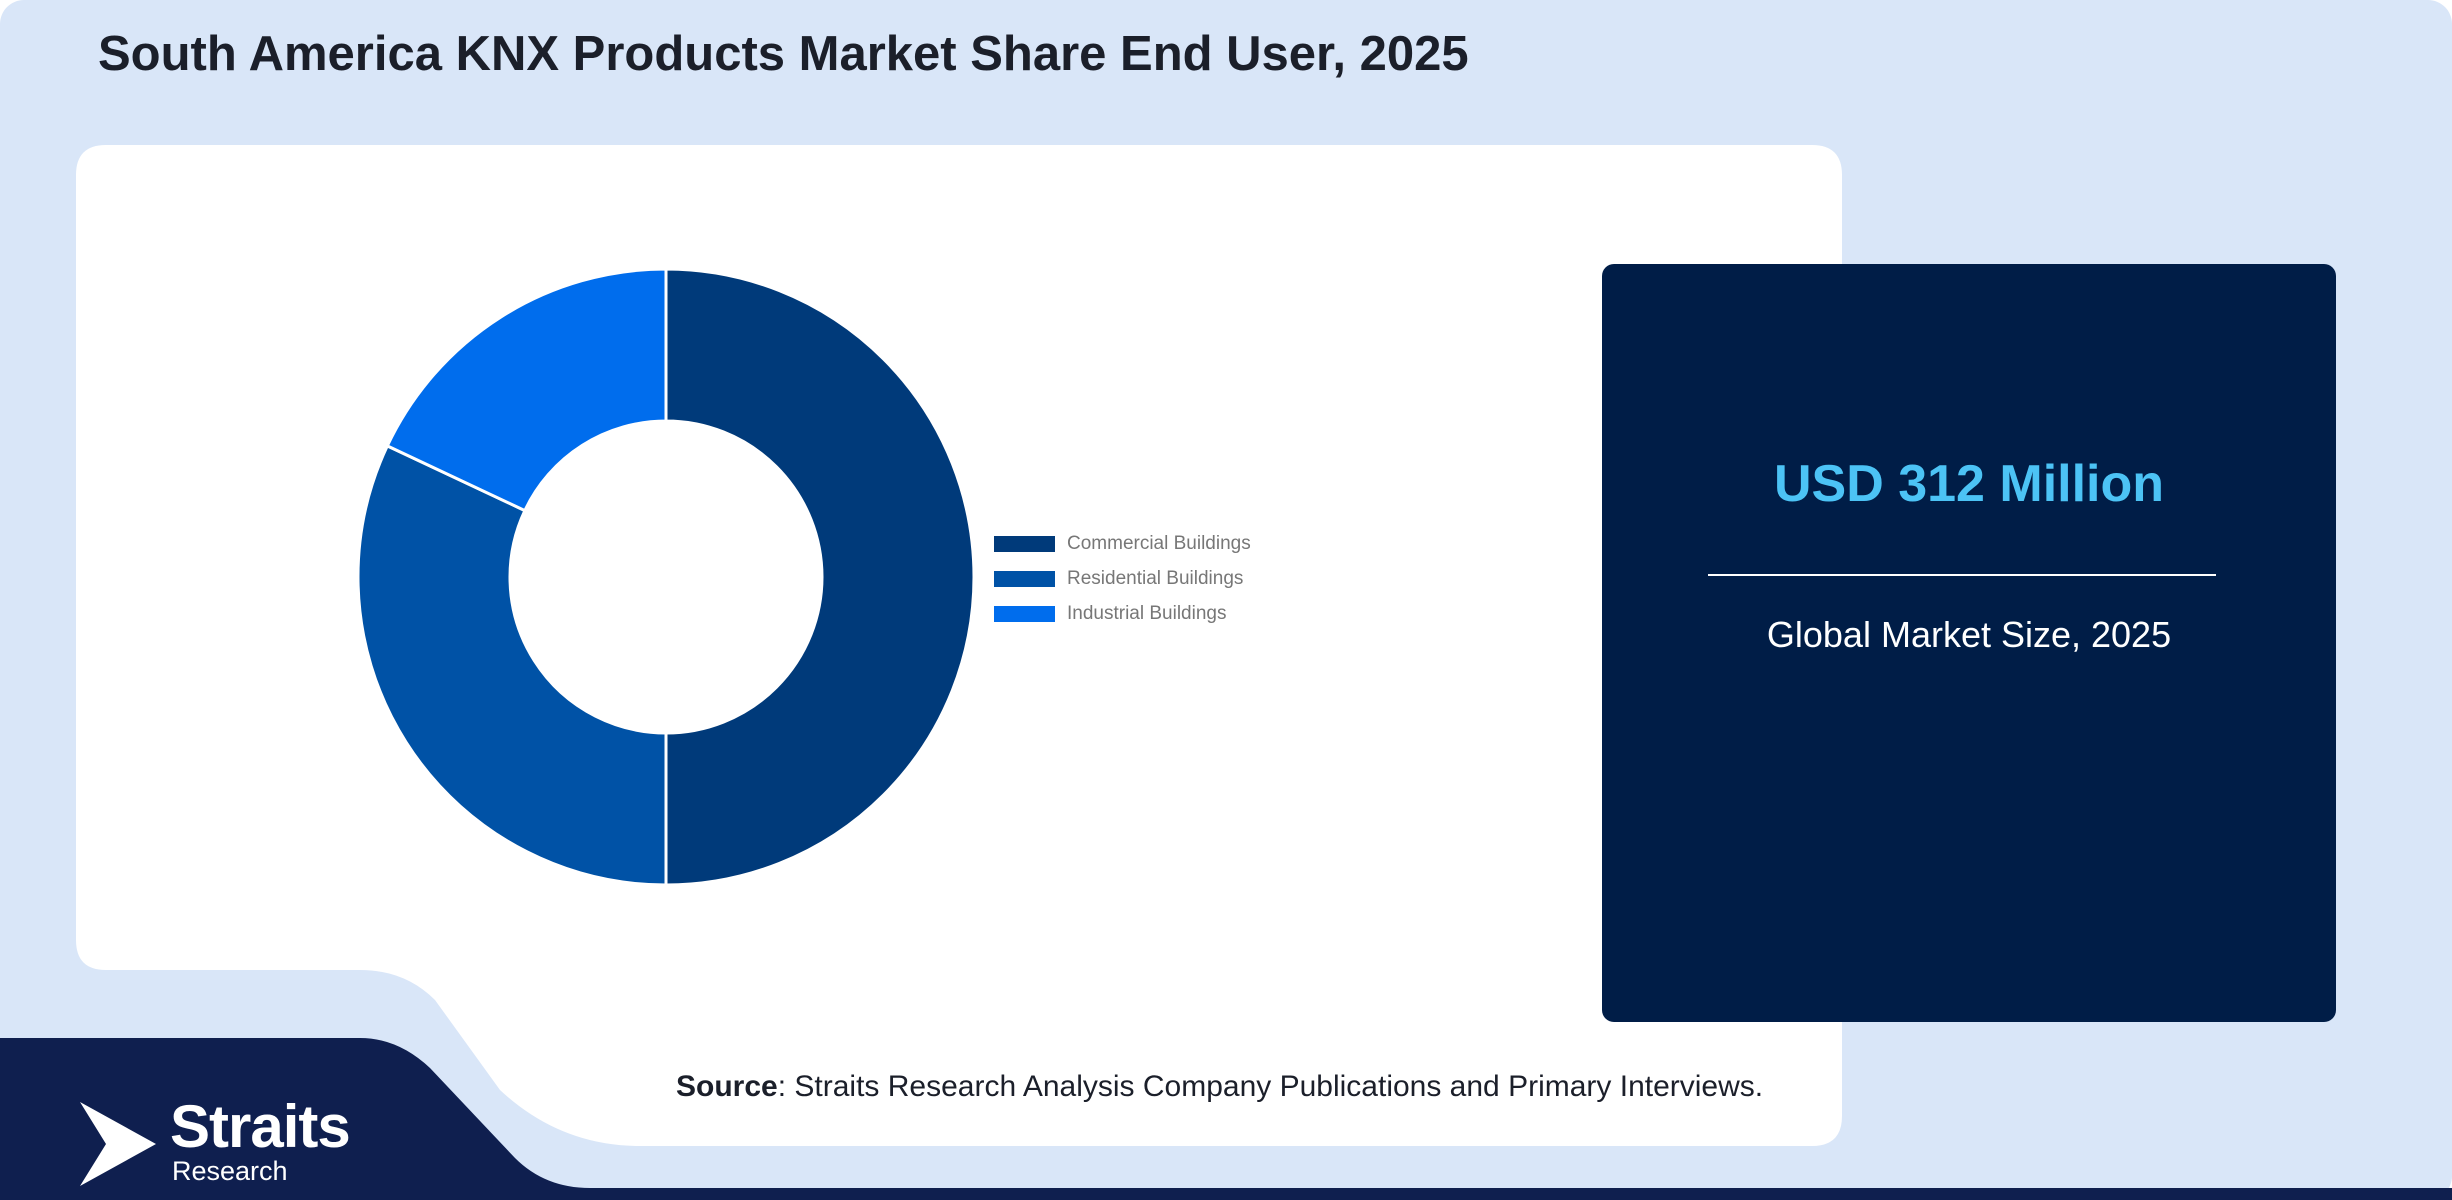 The width and height of the screenshot is (2452, 1200). Describe the element at coordinates (526, 390) in the screenshot. I see `donut-slice-industrial-buildings` at that location.